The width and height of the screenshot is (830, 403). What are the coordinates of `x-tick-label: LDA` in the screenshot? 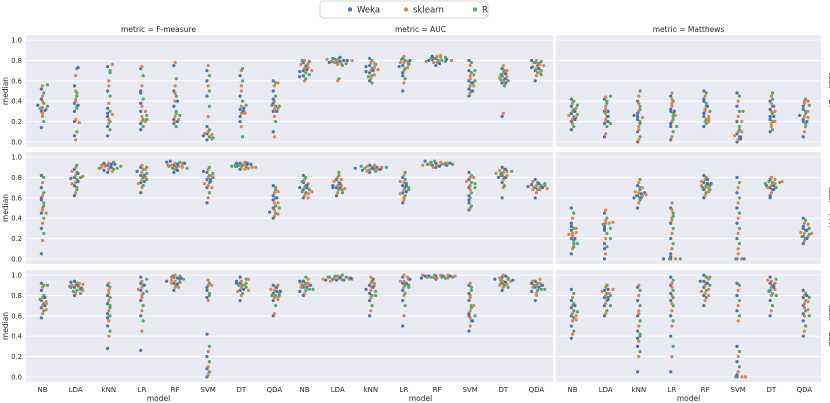 It's located at (606, 390).